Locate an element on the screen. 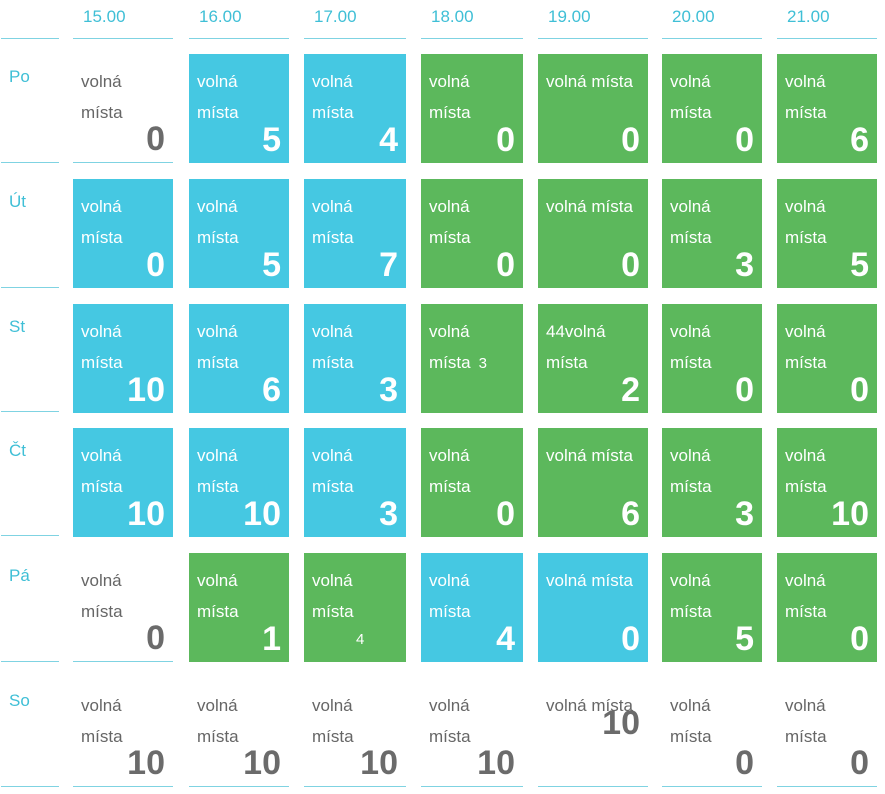 The image size is (885, 794). slot-available-count: 7 is located at coordinates (388, 265).